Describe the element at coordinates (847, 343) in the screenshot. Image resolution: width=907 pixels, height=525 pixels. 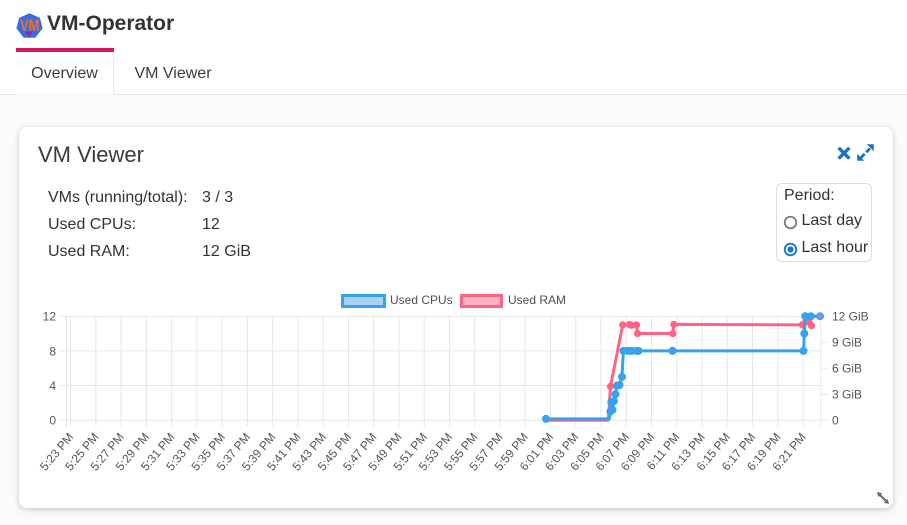
I see `svg-text: 9 GiB` at that location.